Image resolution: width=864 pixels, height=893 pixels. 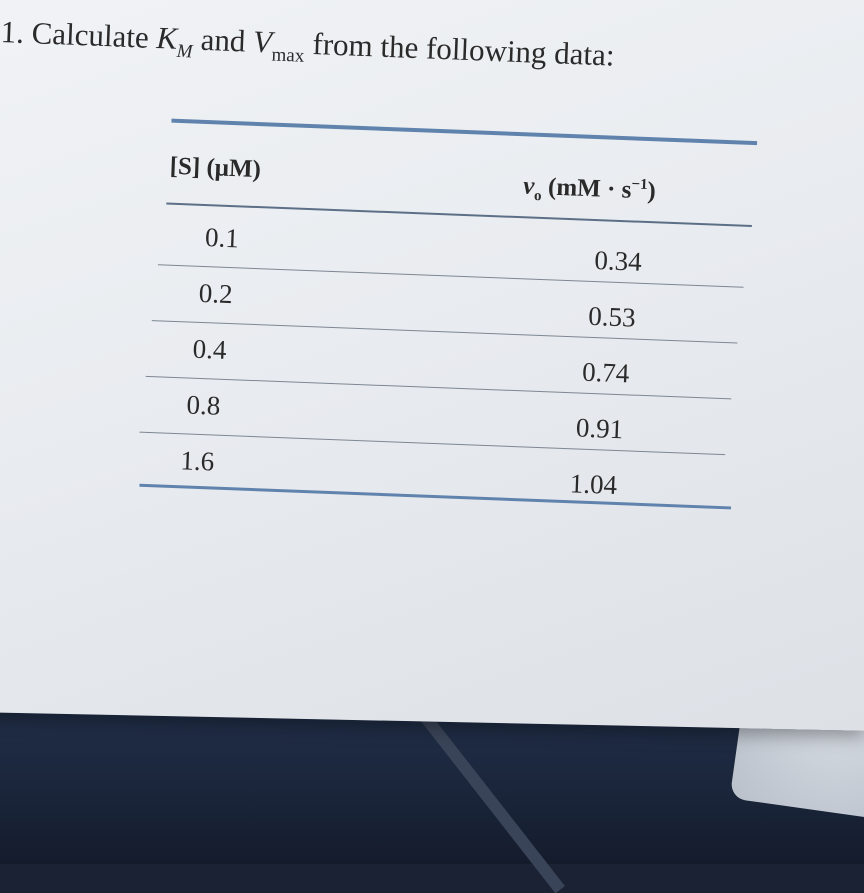 What do you see at coordinates (203, 405) in the screenshot?
I see `cell-s-4: 0.8` at bounding box center [203, 405].